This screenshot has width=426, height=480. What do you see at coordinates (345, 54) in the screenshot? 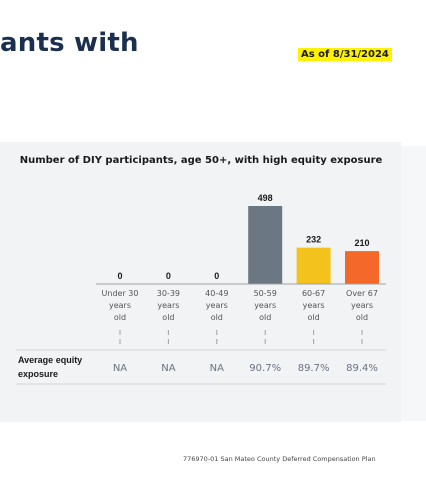
I see `as-of-date-badge: As of 8/31/2024` at bounding box center [345, 54].